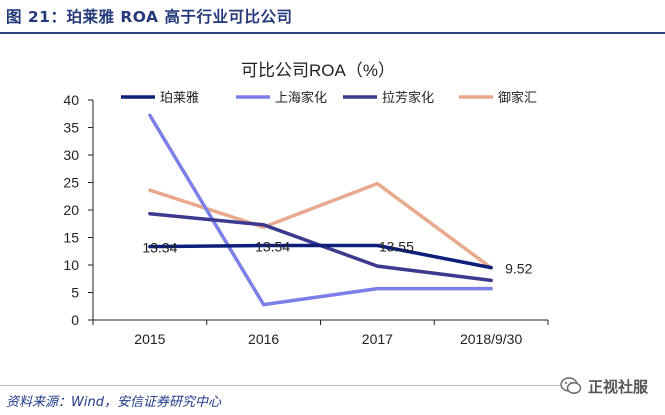 The image size is (665, 415). Describe the element at coordinates (263, 339) in the screenshot. I see `x-tick-label: 2016` at that location.